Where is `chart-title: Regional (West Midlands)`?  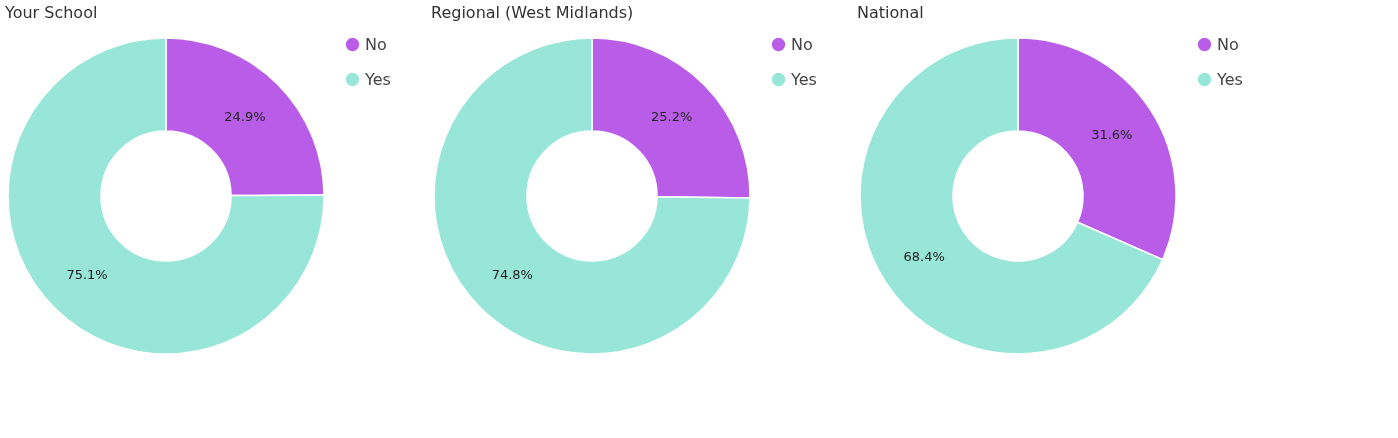 chart-title: Regional (West Midlands) is located at coordinates (532, 12).